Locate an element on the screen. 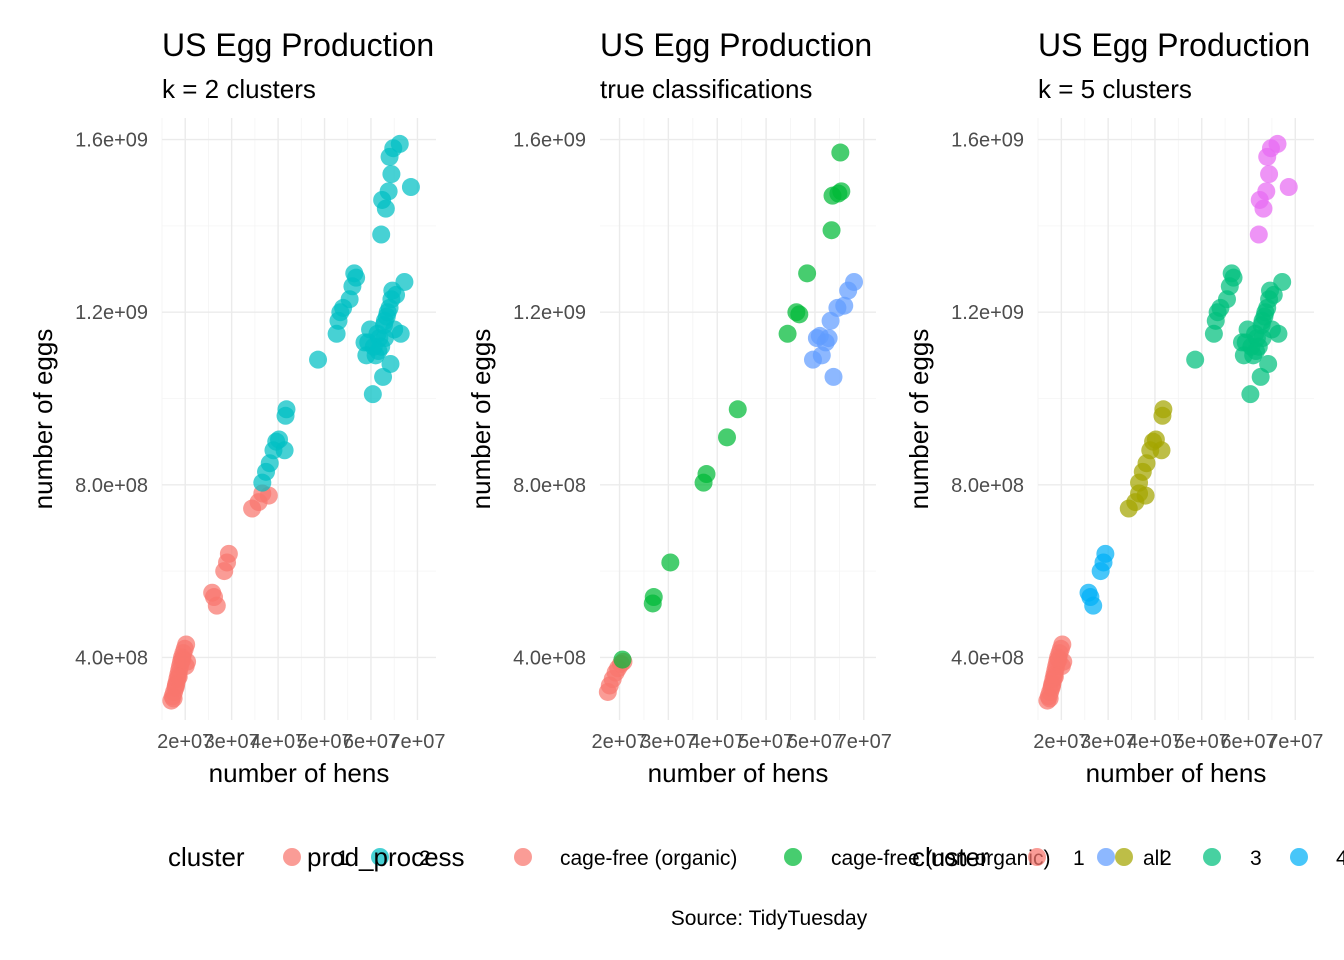 The image size is (1344, 960). panel-subtitle: k = 5 clusters is located at coordinates (1115, 89).